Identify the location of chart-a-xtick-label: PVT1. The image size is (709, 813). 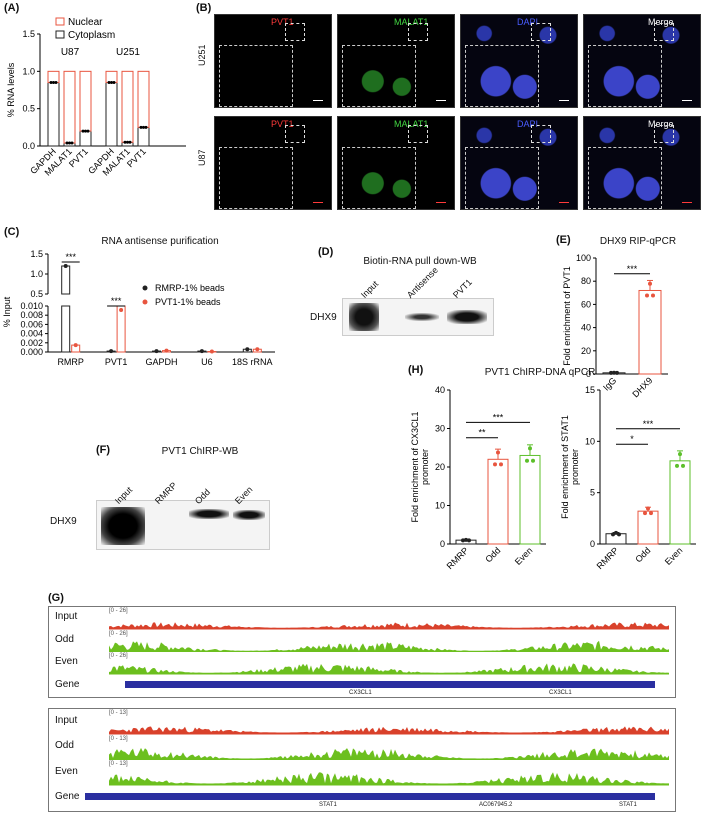
(136, 157).